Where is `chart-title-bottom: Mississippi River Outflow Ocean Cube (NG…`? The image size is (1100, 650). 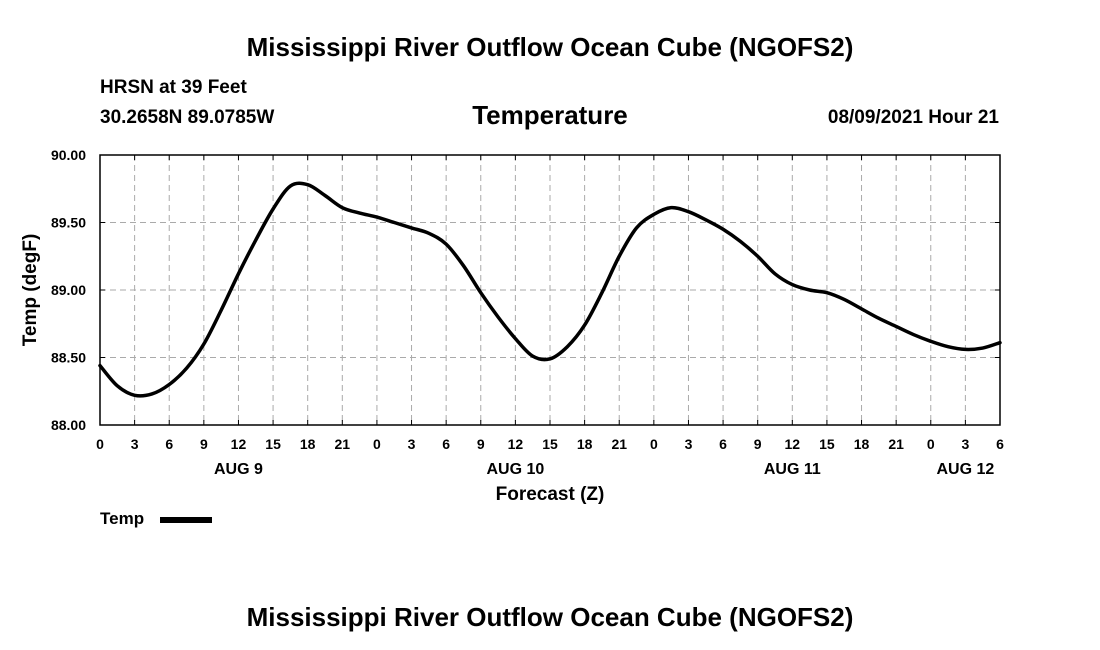
chart-title-bottom: Mississippi River Outflow Ocean Cube (NG… is located at coordinates (550, 617).